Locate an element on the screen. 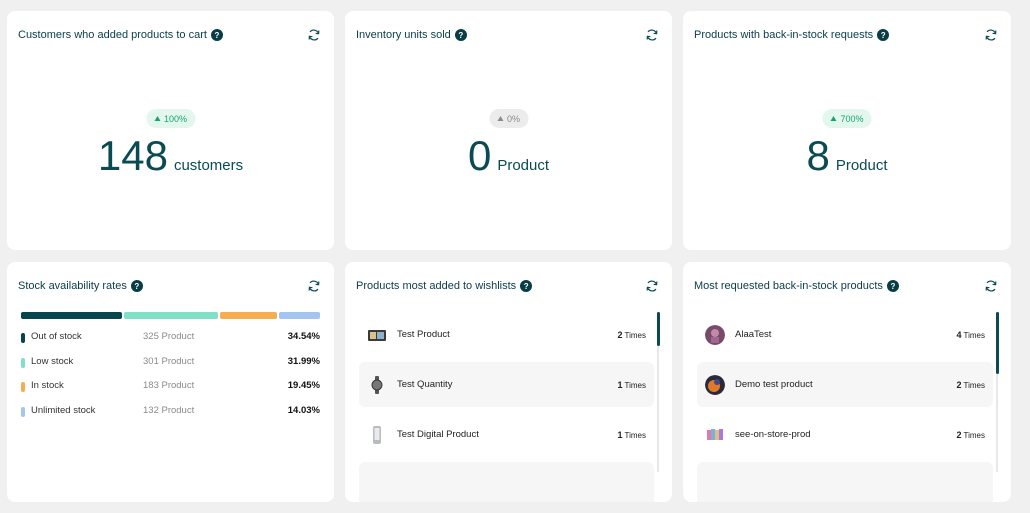 This screenshot has width=1030, height=513. product-name: see-on-store-prod is located at coordinates (773, 434).